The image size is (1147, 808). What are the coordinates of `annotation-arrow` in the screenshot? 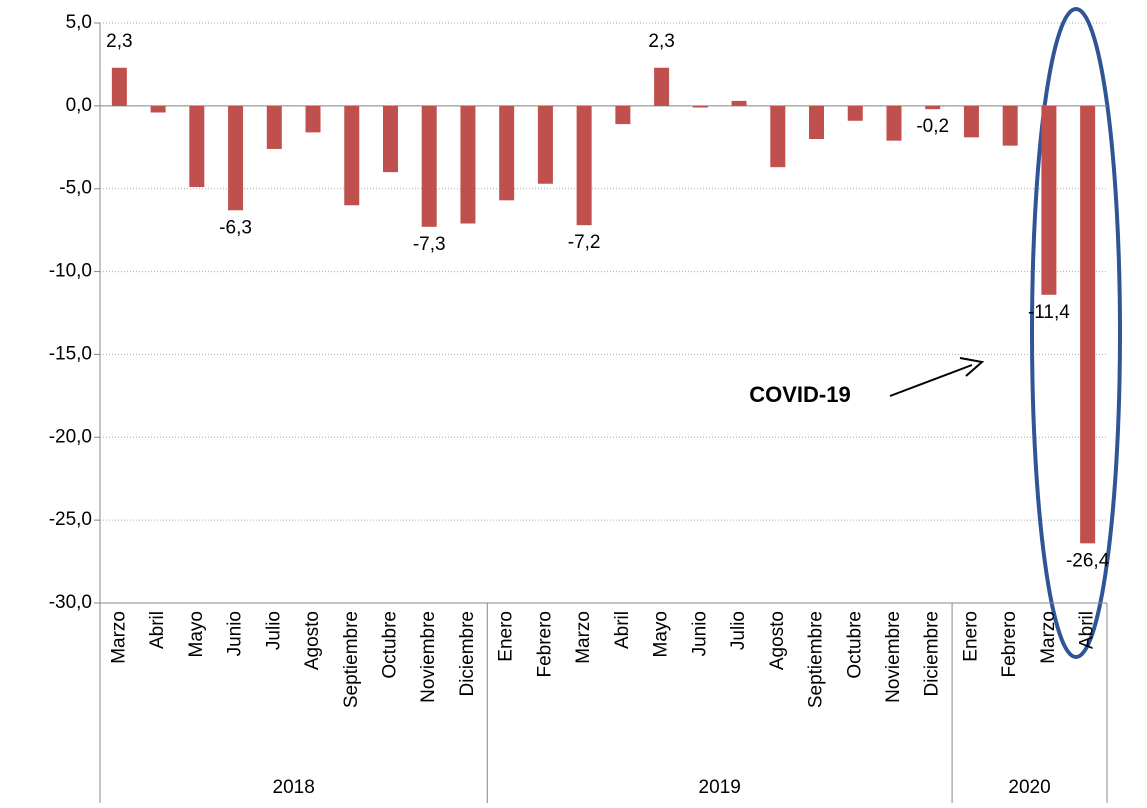 It's located at (931, 380).